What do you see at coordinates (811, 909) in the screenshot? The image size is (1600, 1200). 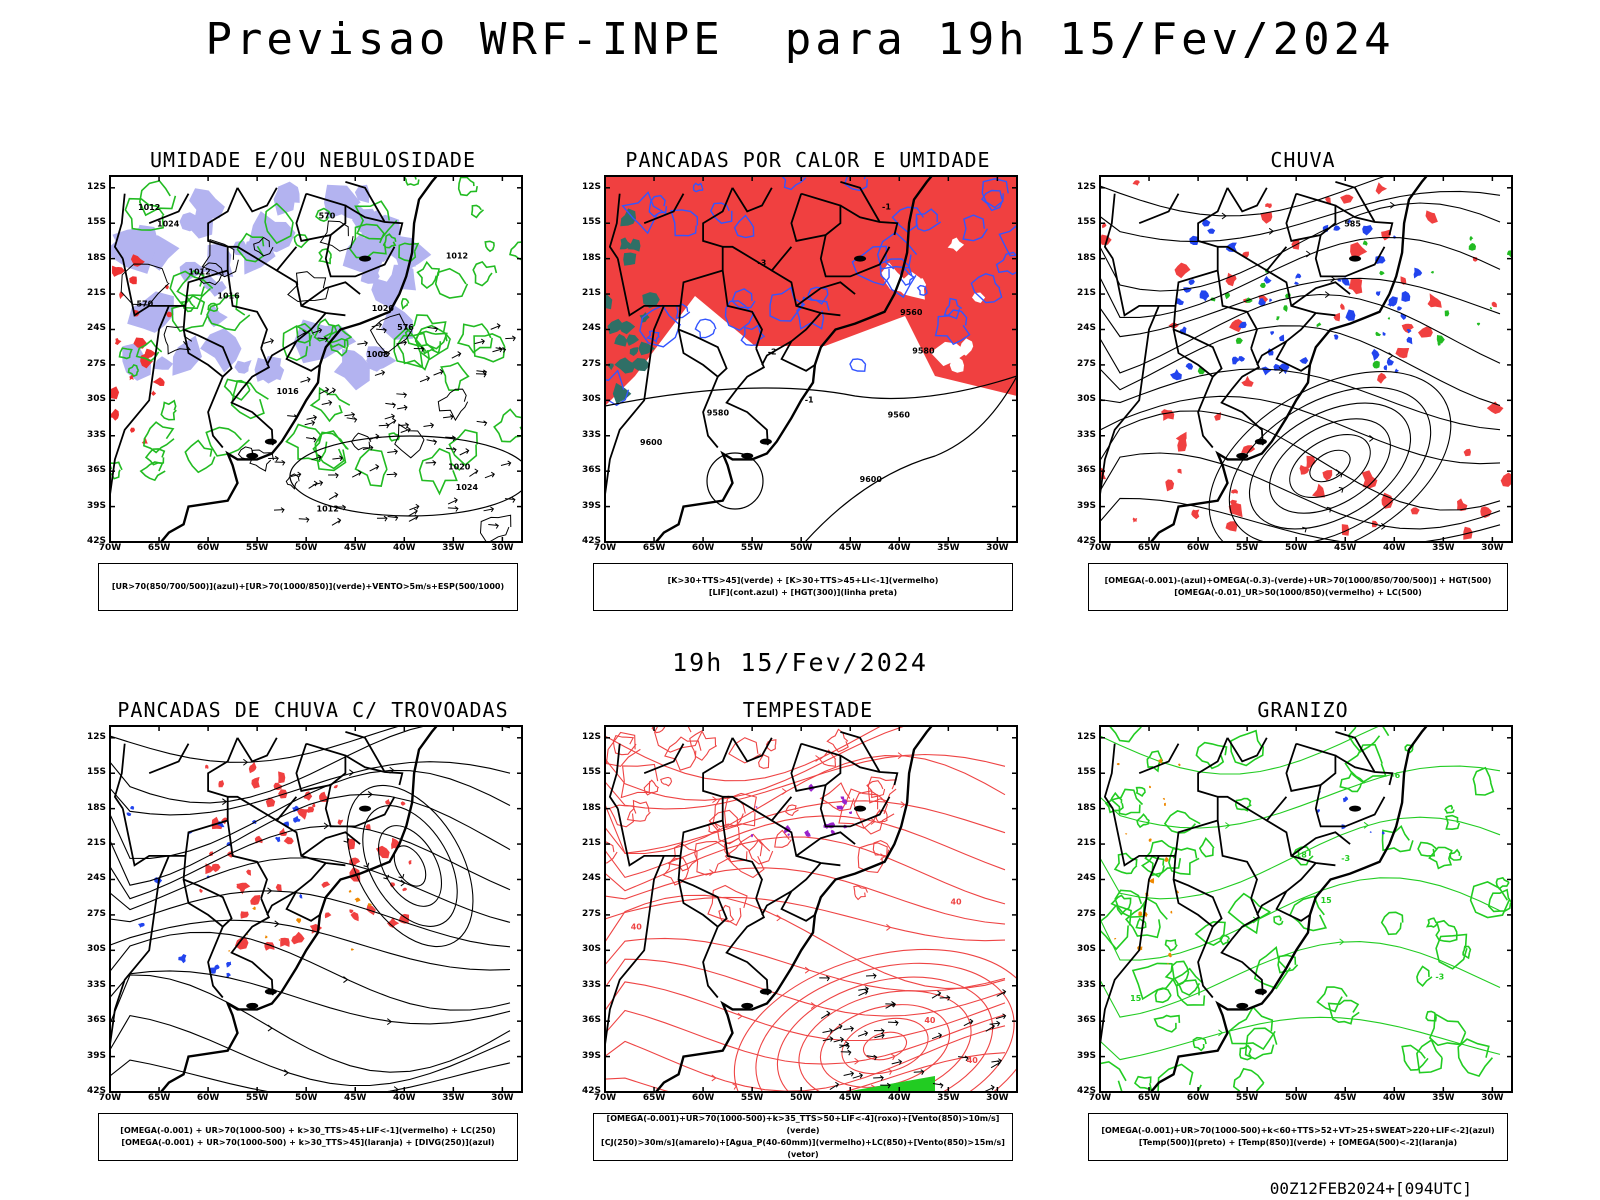 I see `map-frame` at bounding box center [811, 909].